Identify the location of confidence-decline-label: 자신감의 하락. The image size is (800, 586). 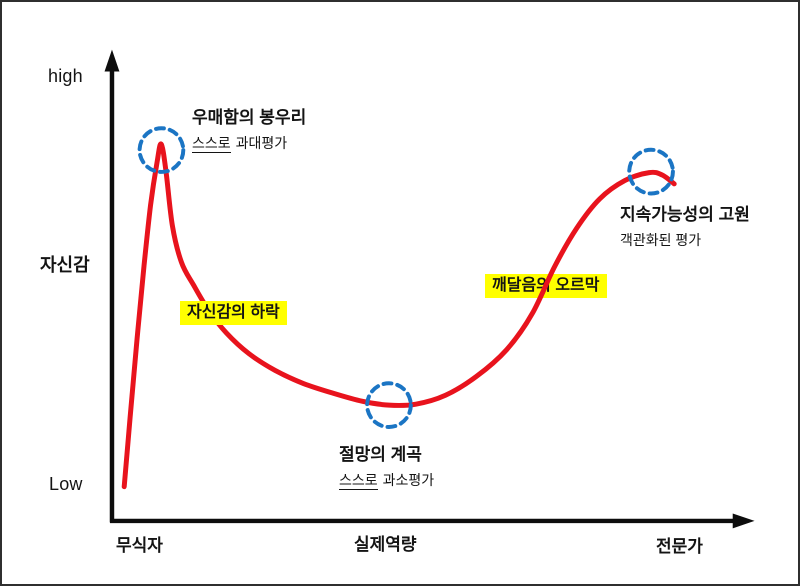
(233, 313).